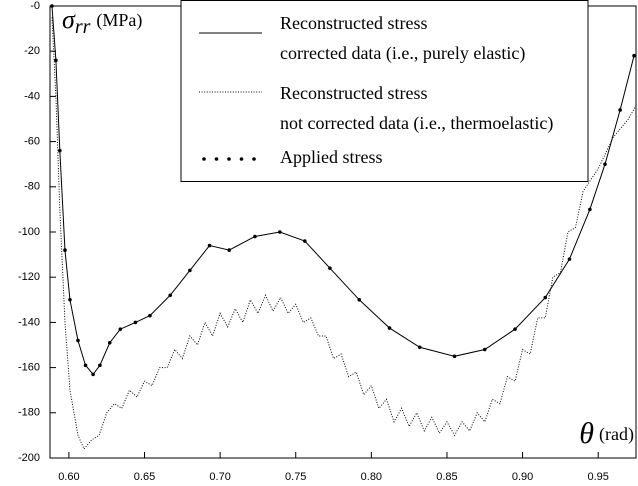 Image resolution: width=638 pixels, height=486 pixels. I want to click on x-tick-label: 0.75, so click(295, 477).